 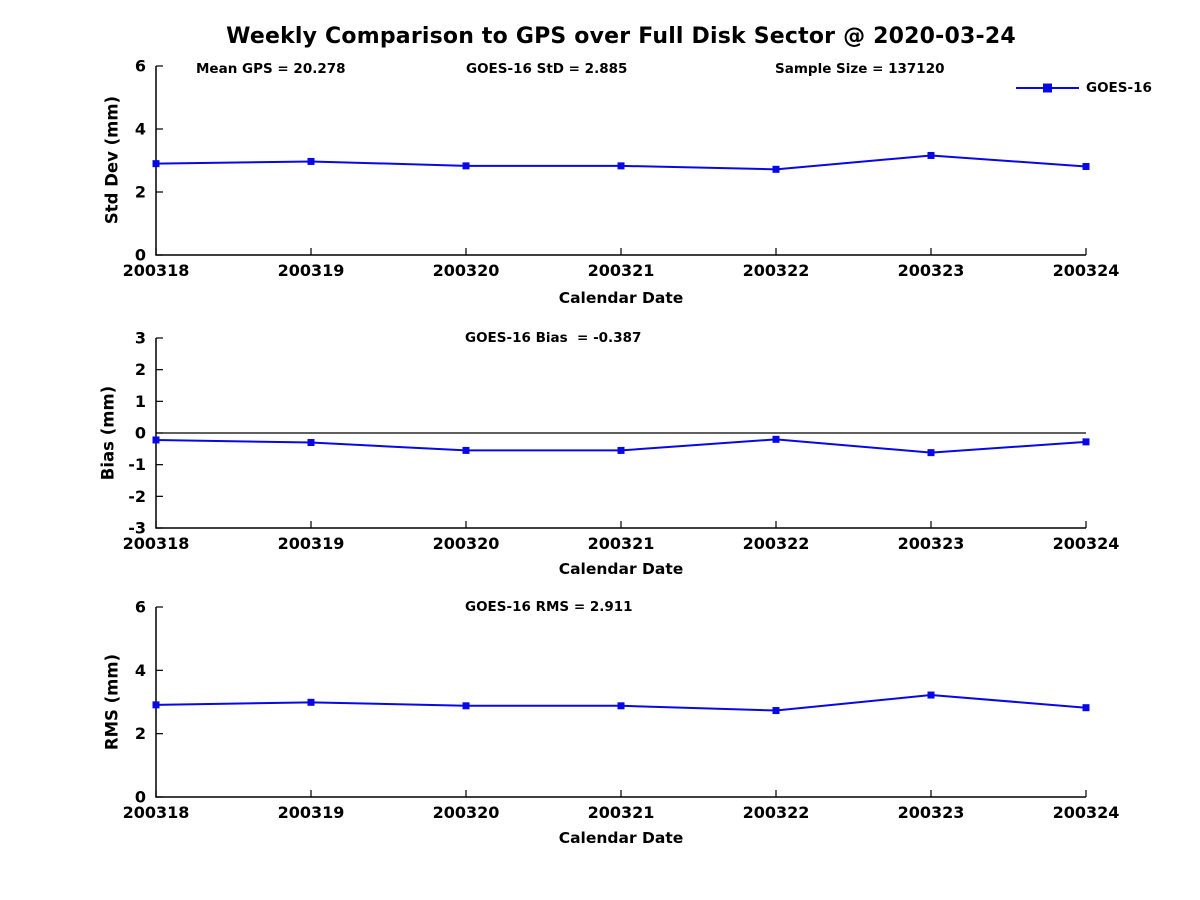 What do you see at coordinates (466, 812) in the screenshot?
I see `rms-x-tick-label: 200320` at bounding box center [466, 812].